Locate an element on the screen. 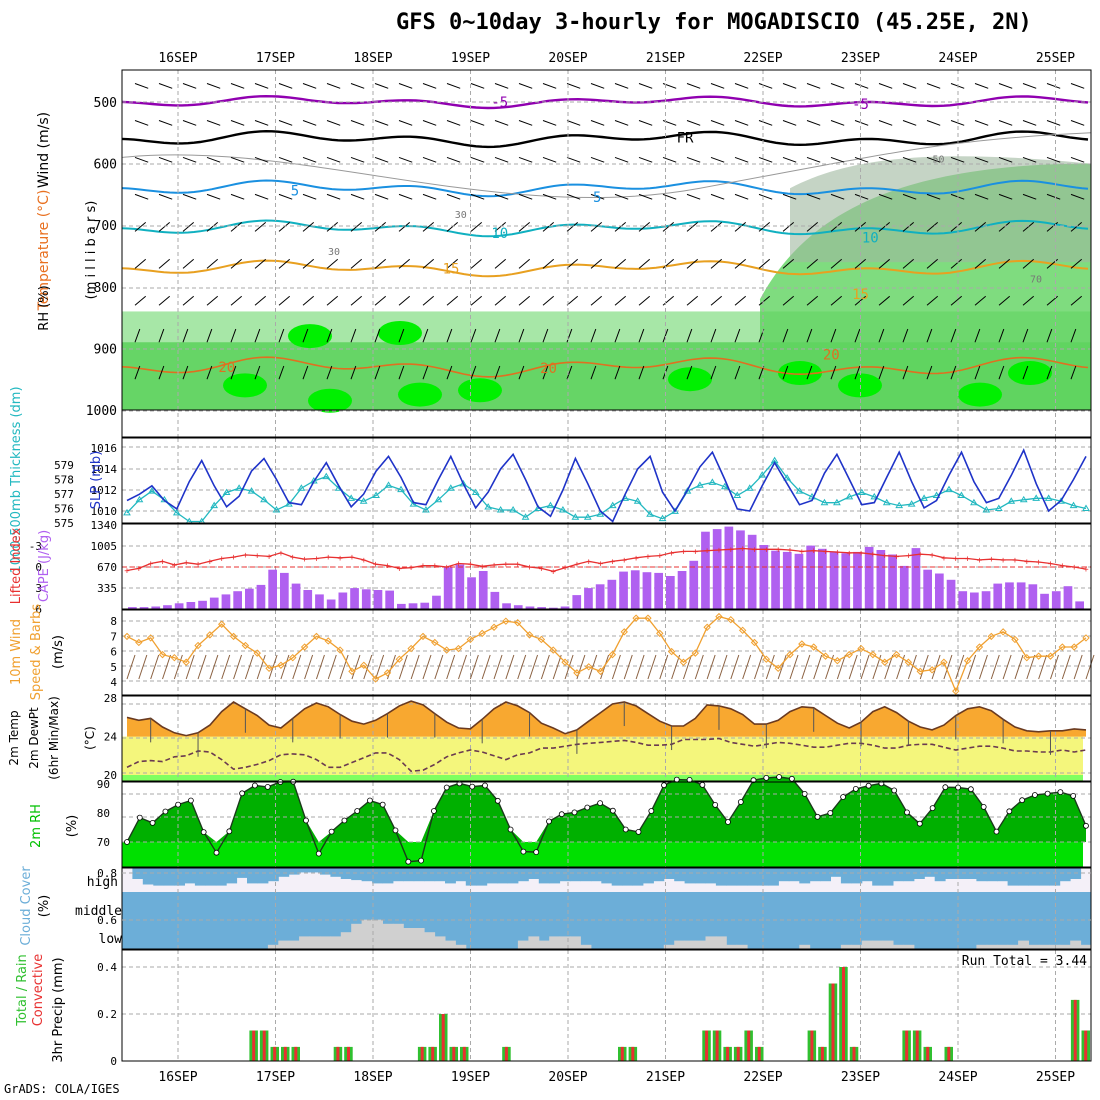 Image resolution: width=1100 pixels, height=1100 pixels. temp-axis-label: 2m Temp is located at coordinates (14, 737).